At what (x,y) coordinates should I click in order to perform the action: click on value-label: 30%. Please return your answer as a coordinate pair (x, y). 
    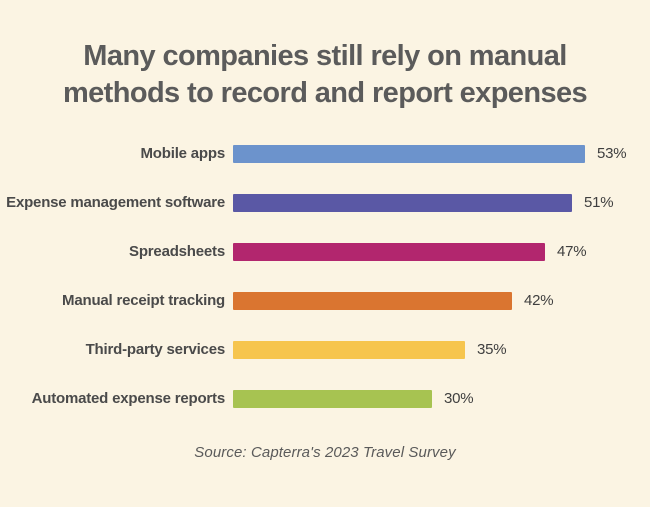
    Looking at the image, I should click on (459, 398).